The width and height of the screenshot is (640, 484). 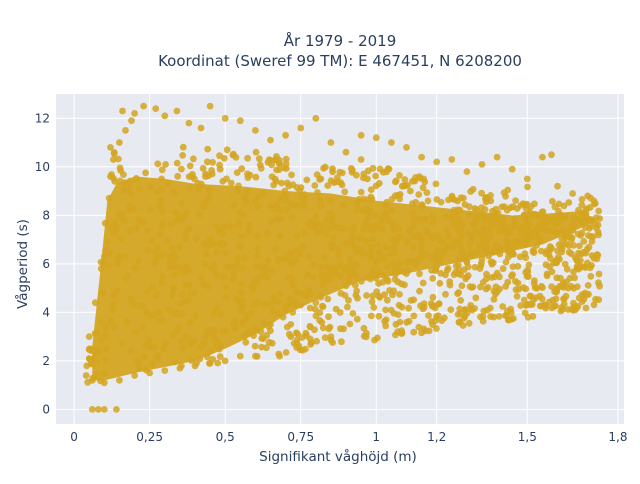 What do you see at coordinates (300, 437) in the screenshot?
I see `x-tick-label: 0,75` at bounding box center [300, 437].